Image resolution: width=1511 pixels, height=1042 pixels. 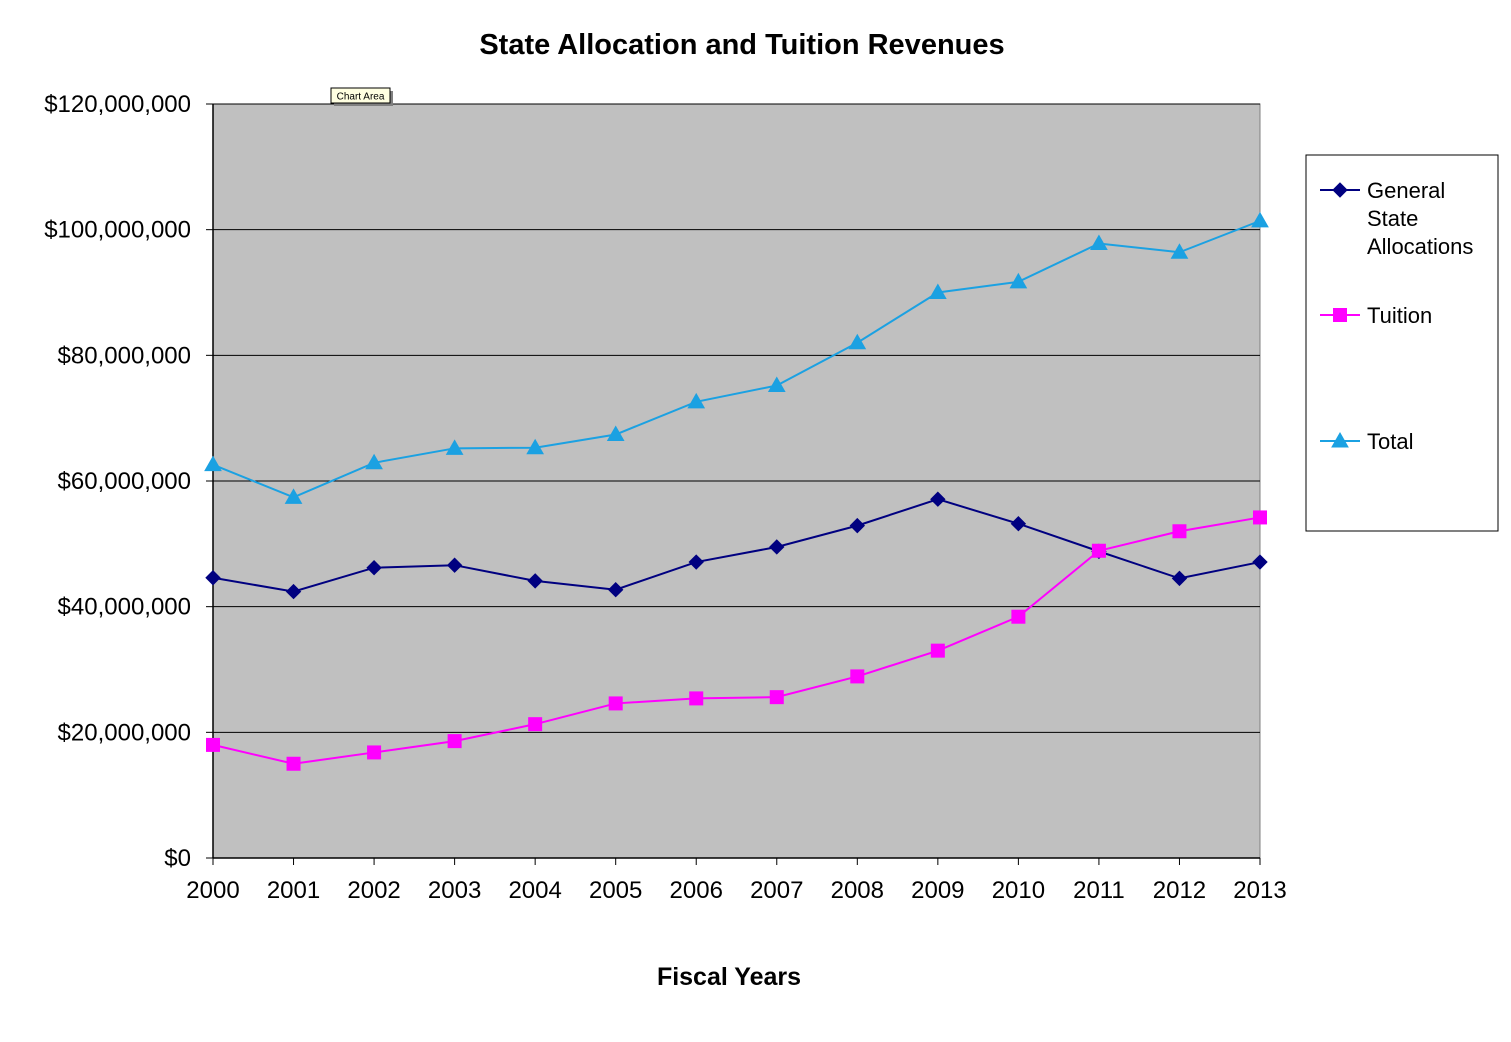 I want to click on series-line-general-state-allocations, so click(x=736, y=545).